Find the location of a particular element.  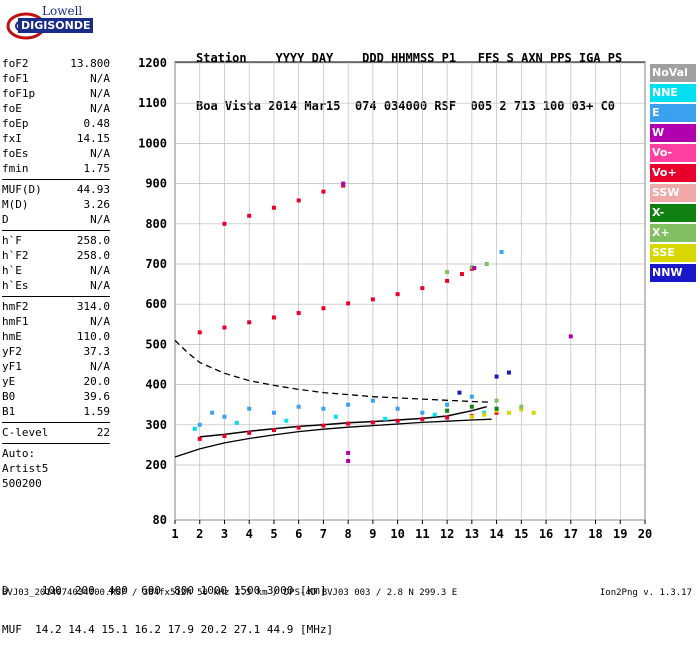

y-tick-label: 300 is located at coordinates (156, 425).